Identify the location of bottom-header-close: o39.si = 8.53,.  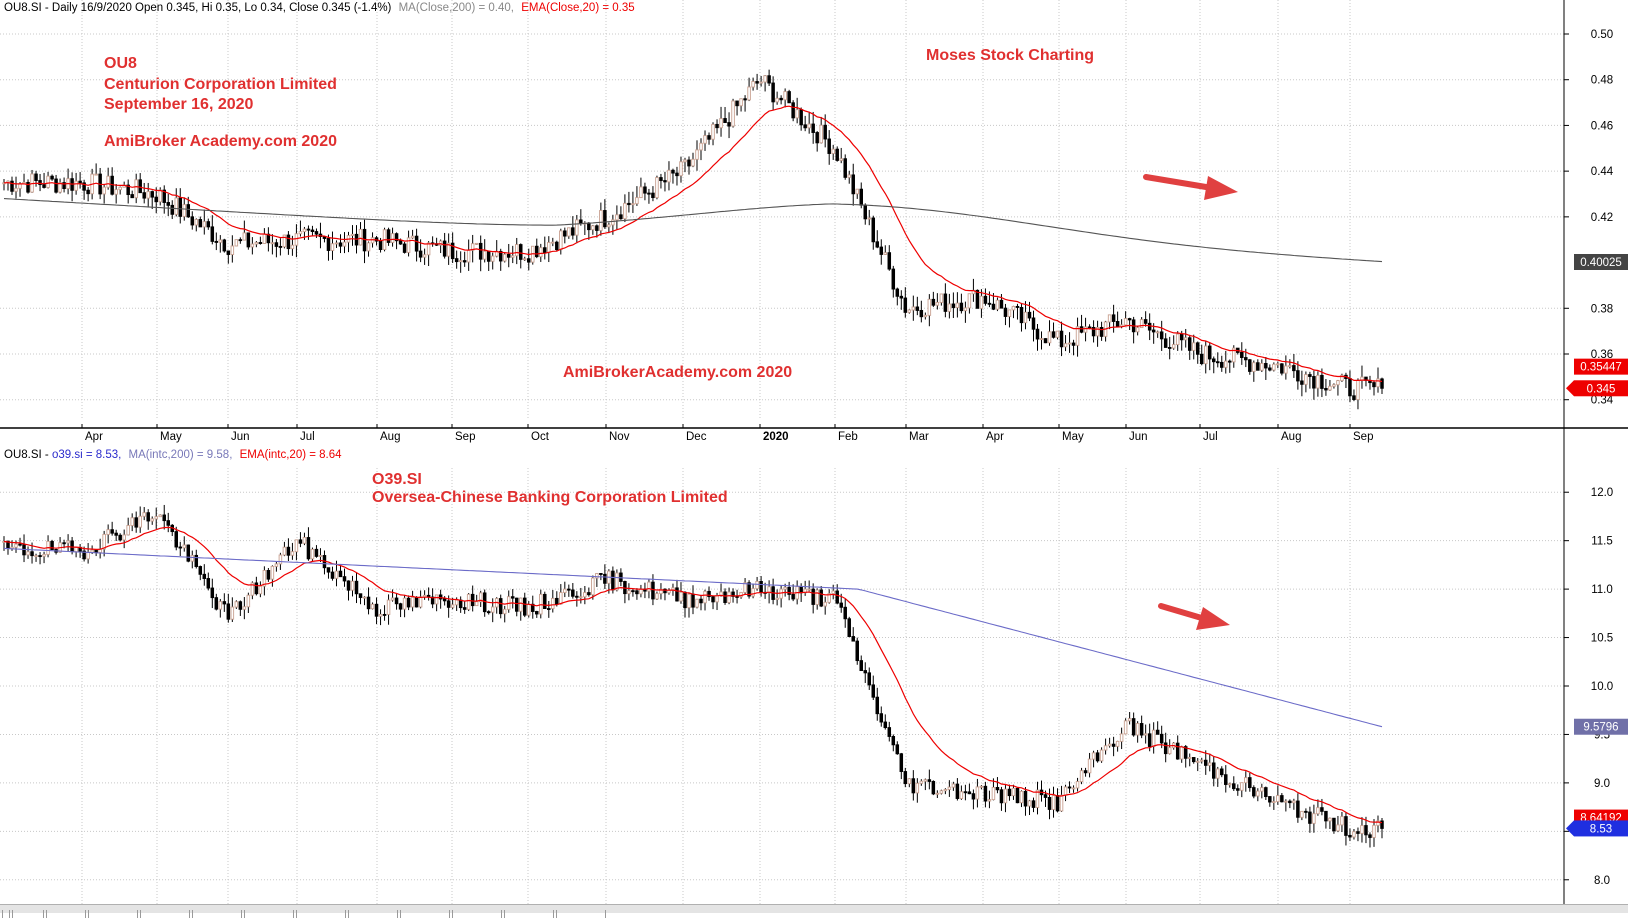
(86, 455).